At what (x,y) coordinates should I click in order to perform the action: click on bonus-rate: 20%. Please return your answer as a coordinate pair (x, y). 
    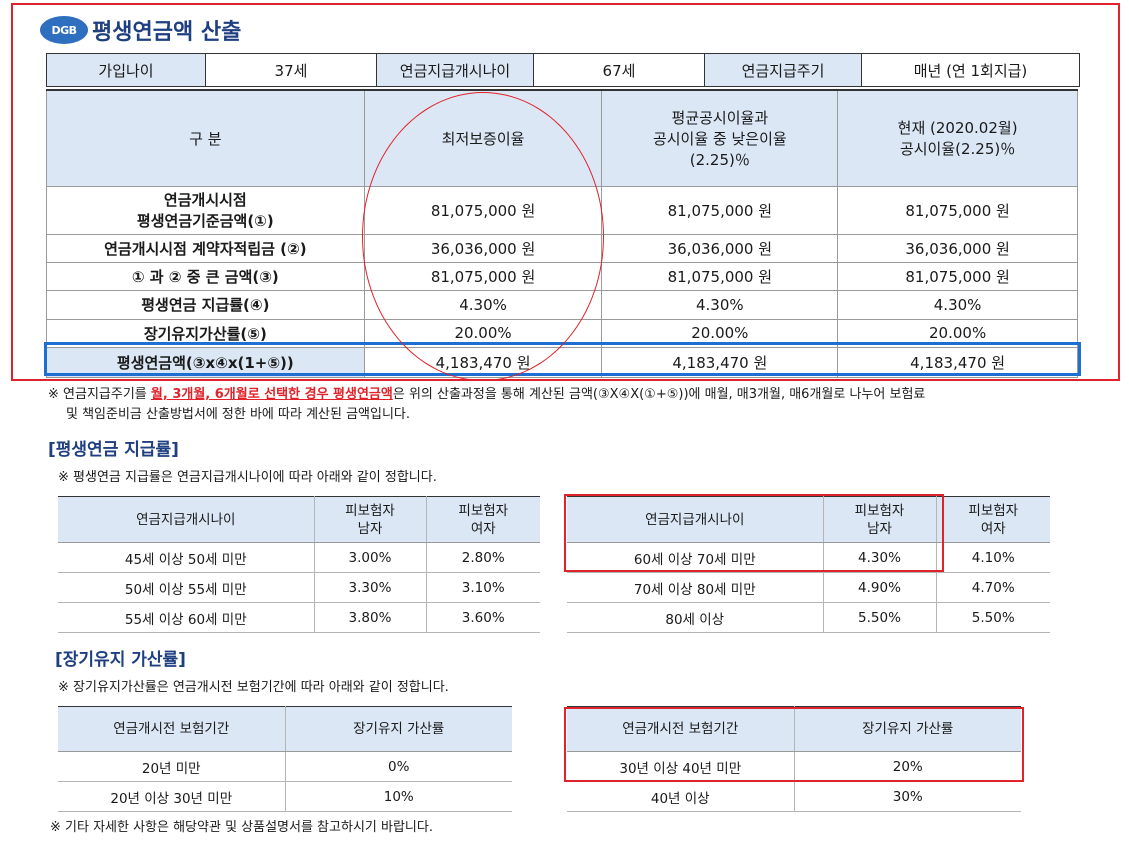
    Looking at the image, I should click on (907, 766).